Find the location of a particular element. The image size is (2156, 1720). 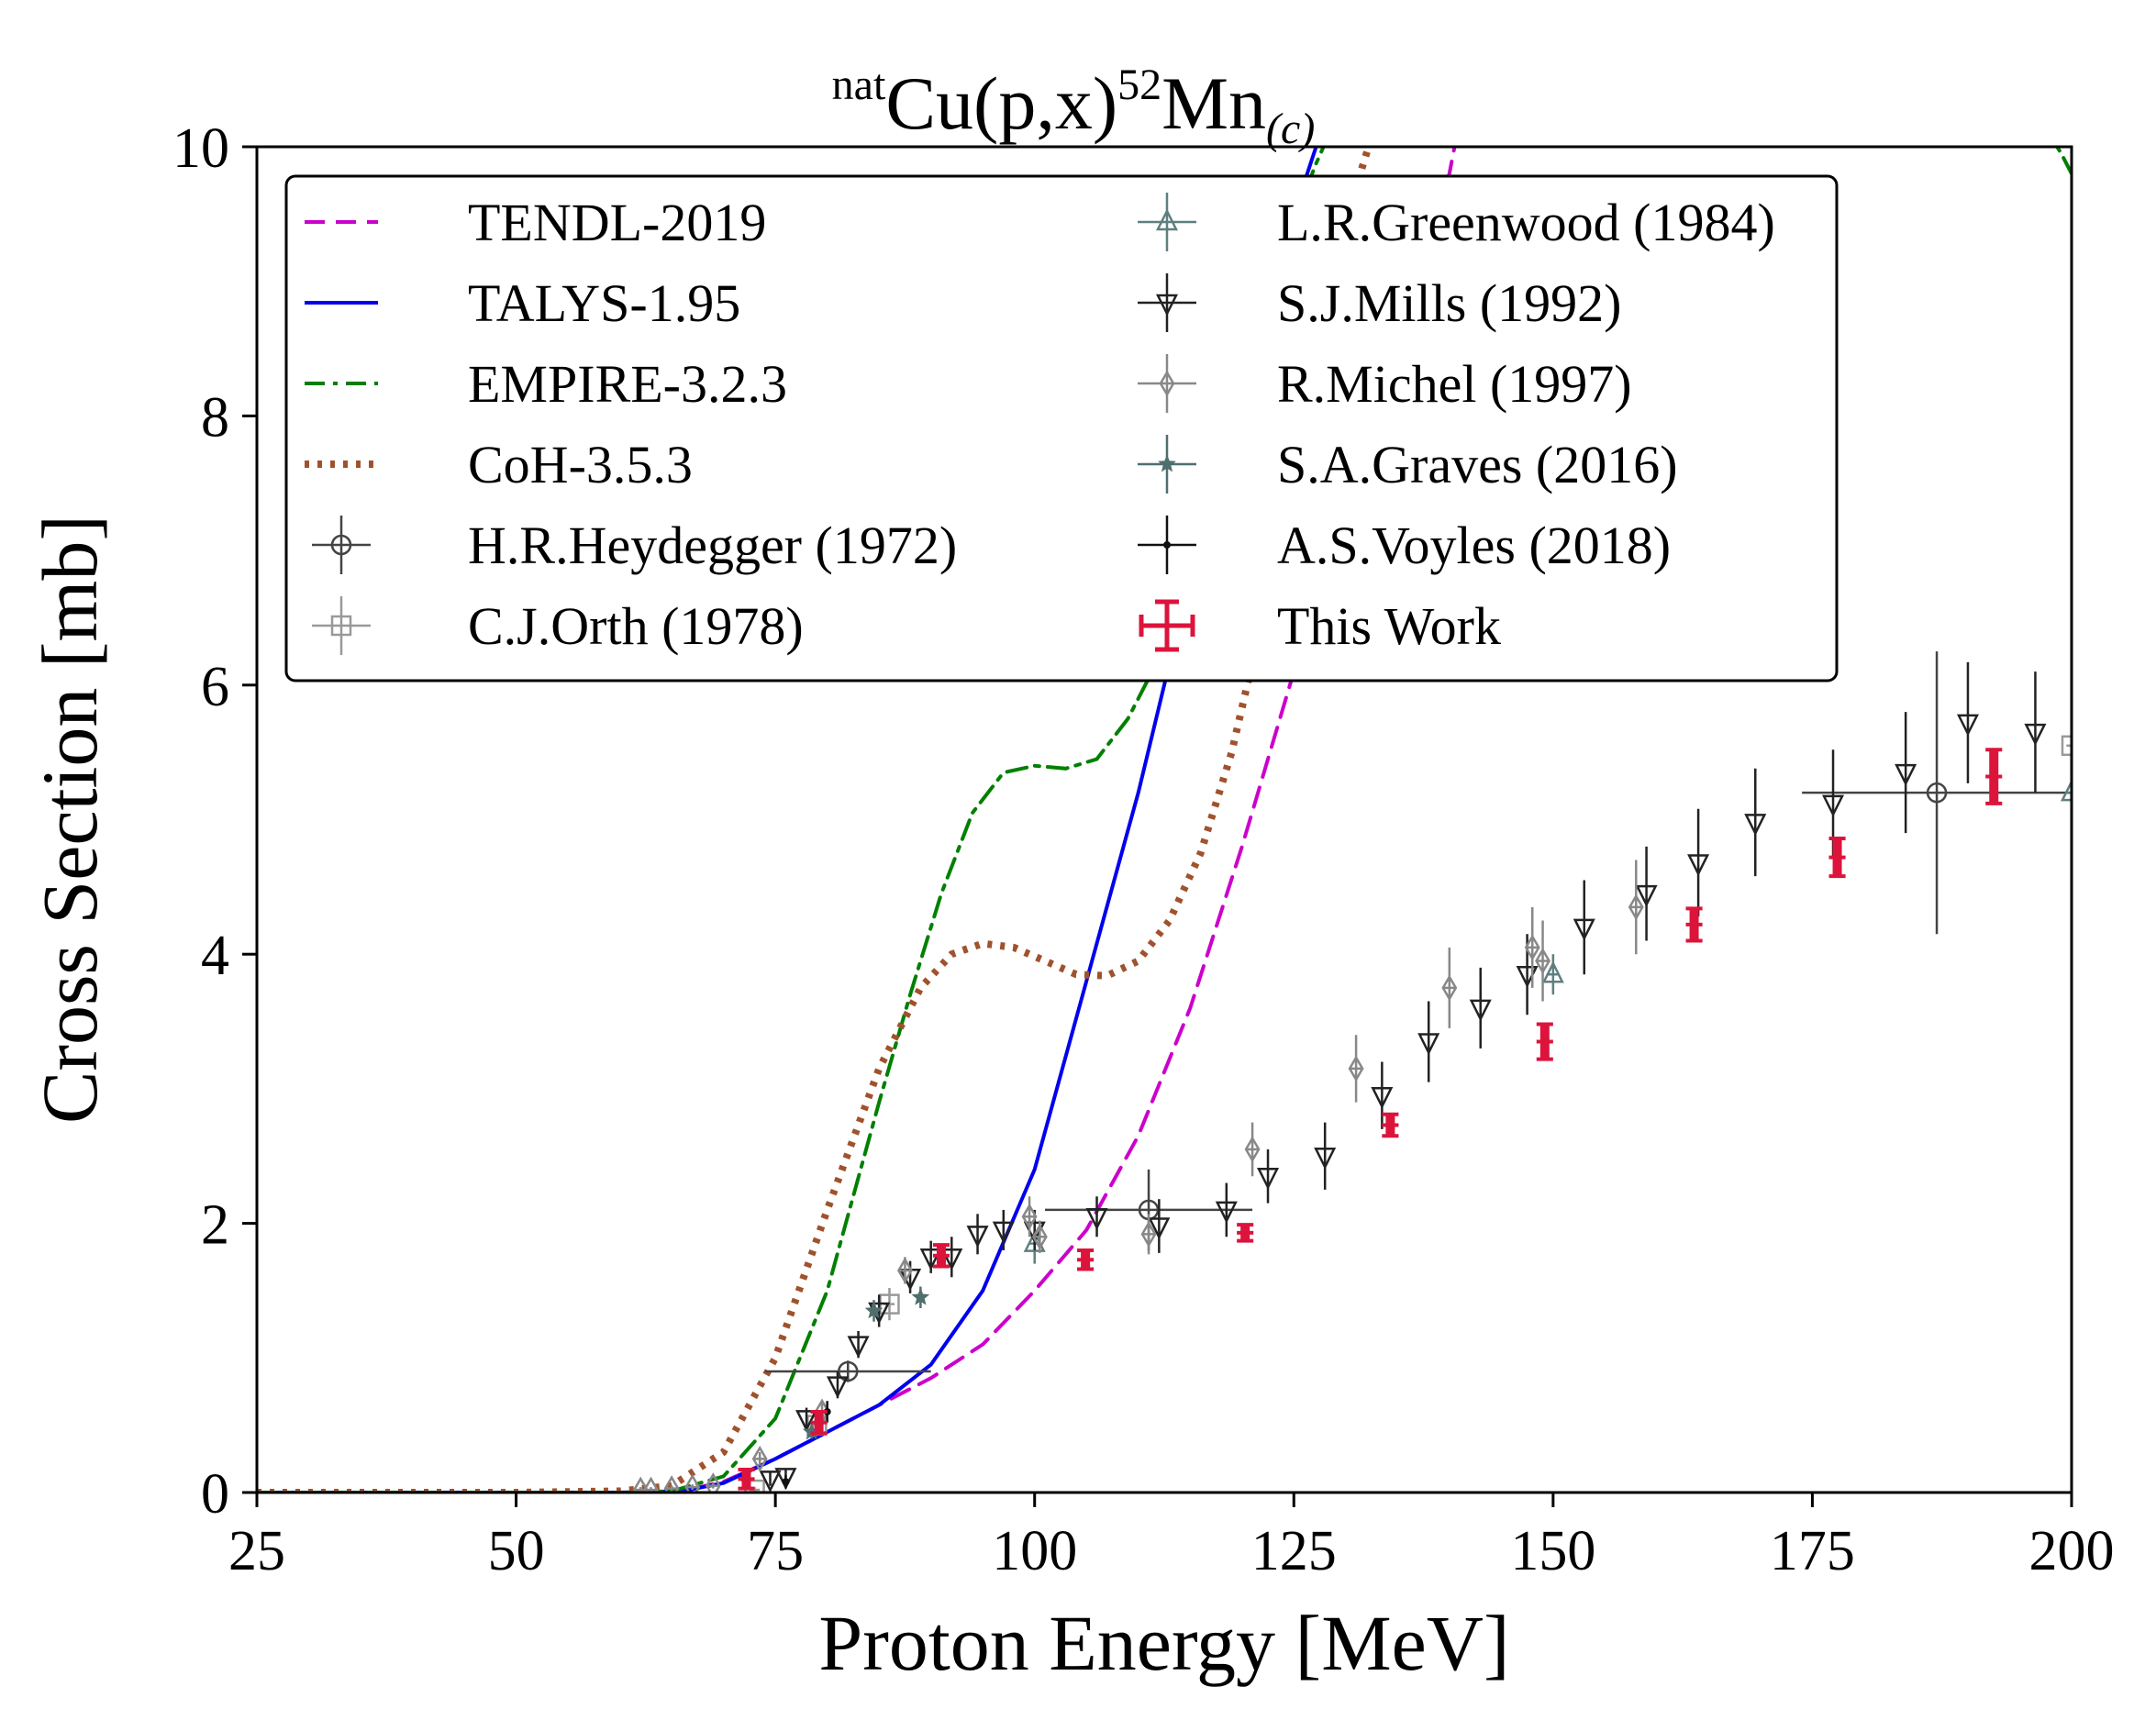

title-element: Cu(p,x) is located at coordinates (1001, 103).